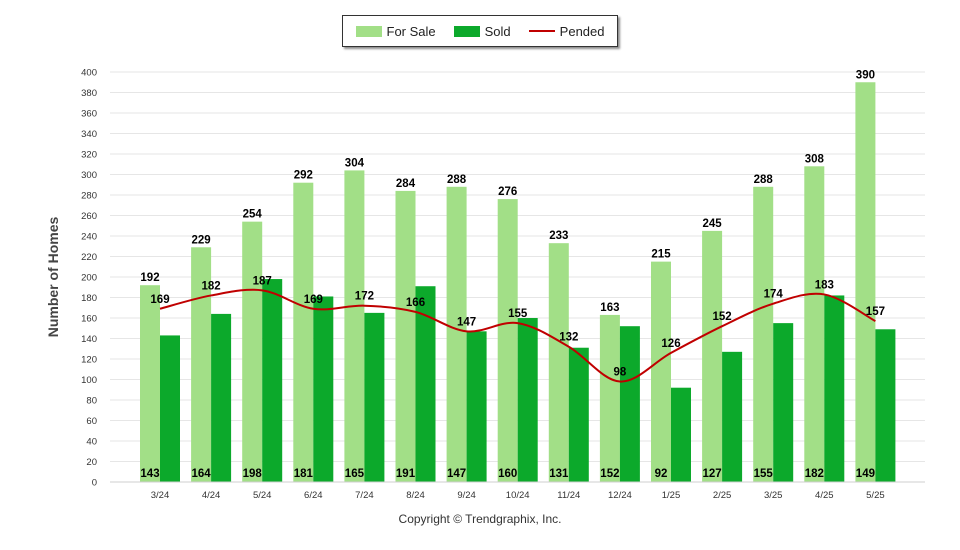  I want to click on data-label-for-sale: 390, so click(865, 75).